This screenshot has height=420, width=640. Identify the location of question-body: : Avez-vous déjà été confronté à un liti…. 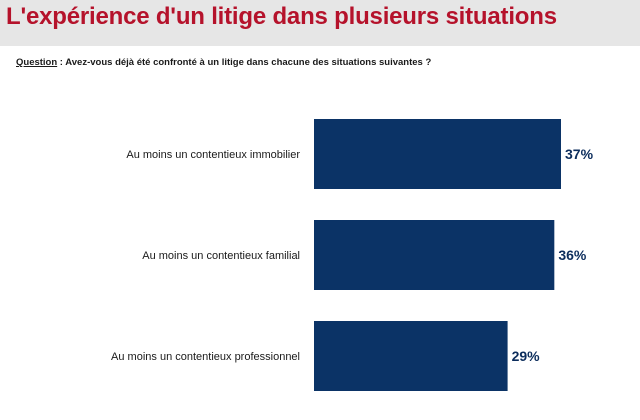
(244, 62).